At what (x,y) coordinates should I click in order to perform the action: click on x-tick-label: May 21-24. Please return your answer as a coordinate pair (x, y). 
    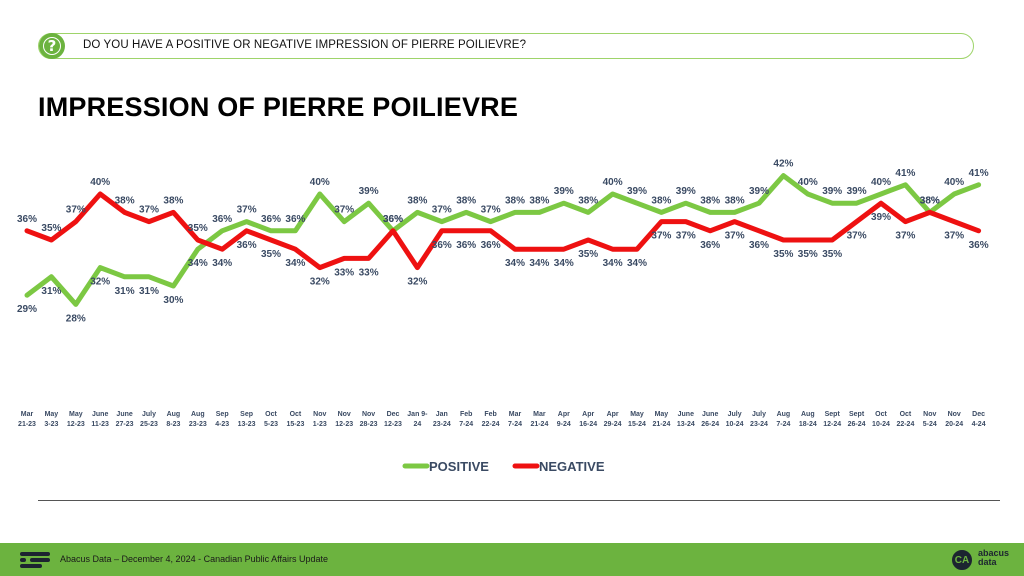
    Looking at the image, I should click on (661, 419).